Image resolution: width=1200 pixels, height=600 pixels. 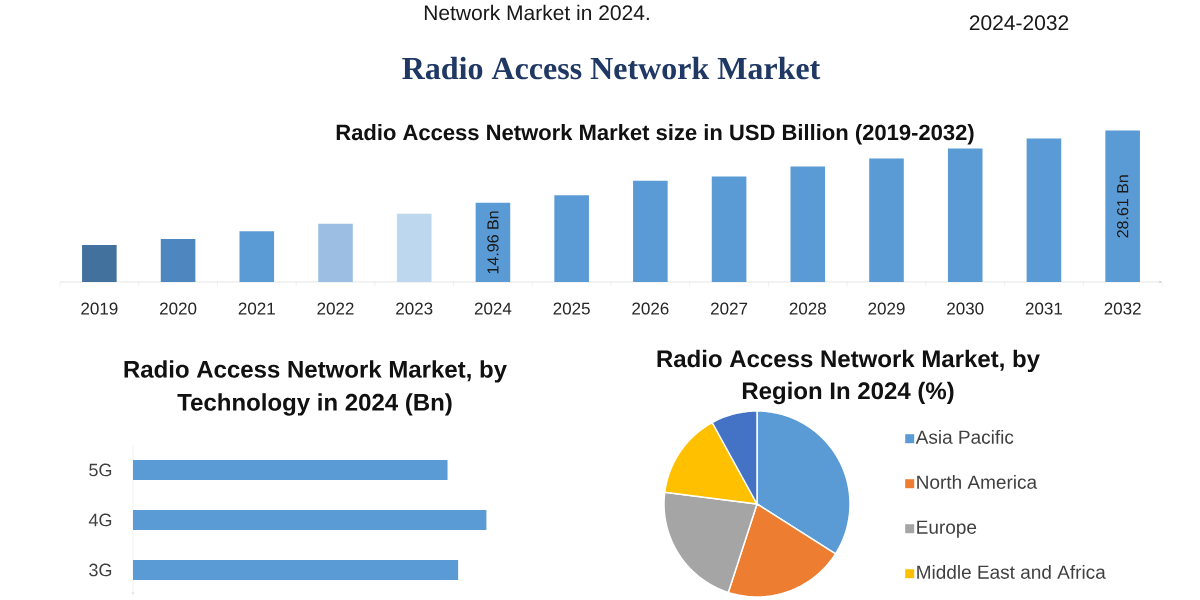 What do you see at coordinates (99, 308) in the screenshot?
I see `x-tick-label: 2019` at bounding box center [99, 308].